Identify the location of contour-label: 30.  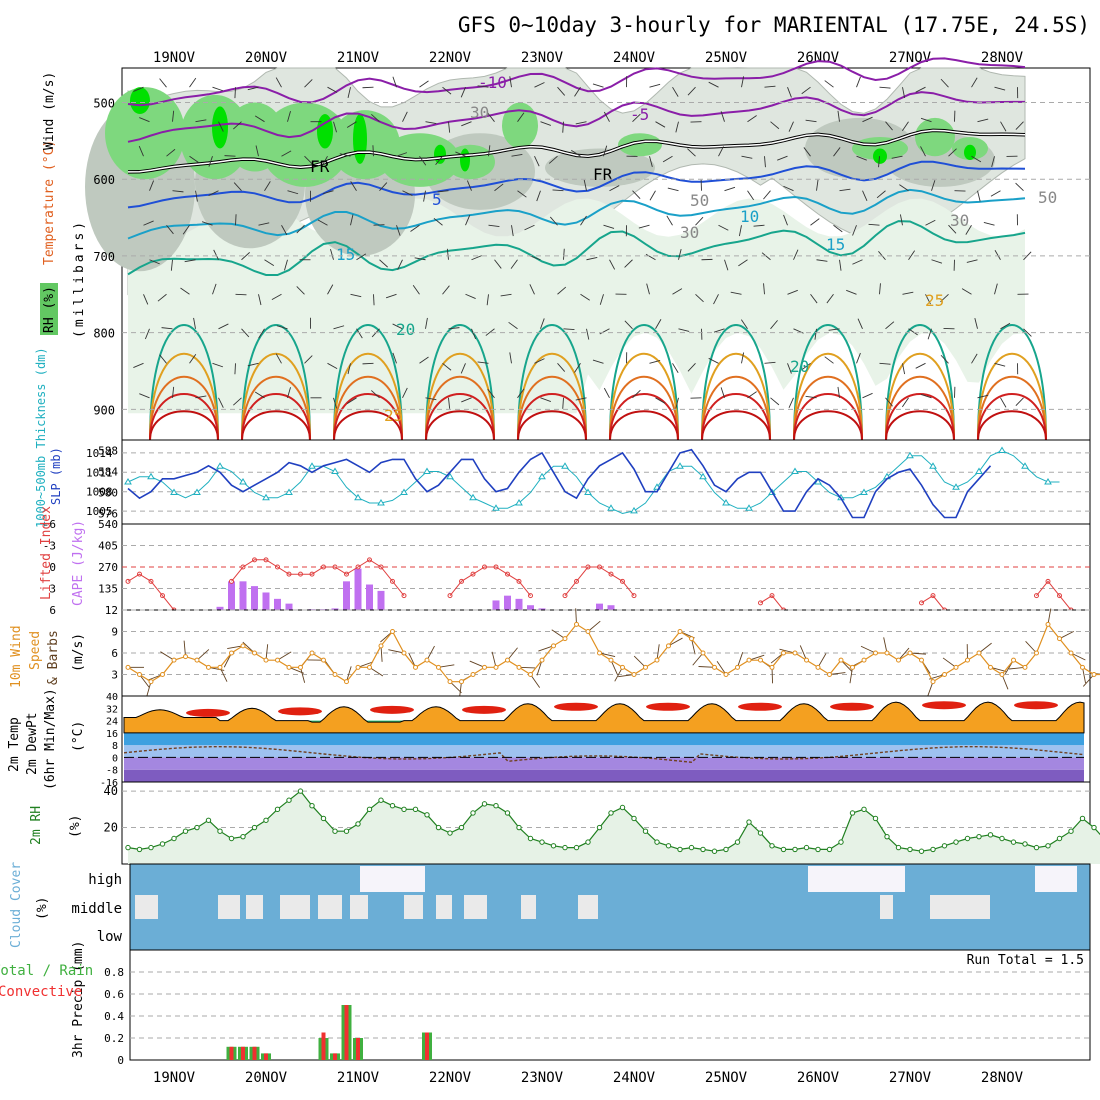
(689, 232).